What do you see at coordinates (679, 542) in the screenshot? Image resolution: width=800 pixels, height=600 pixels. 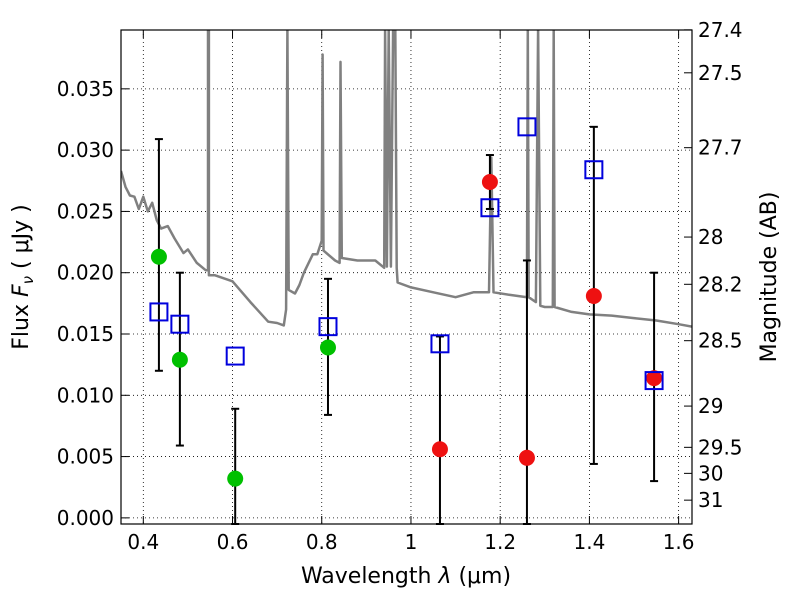 I see `x-tick-label: 1.6` at bounding box center [679, 542].